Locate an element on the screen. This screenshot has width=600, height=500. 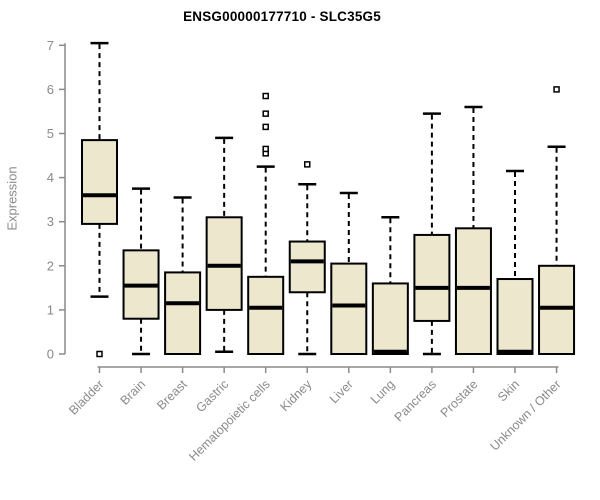
y-axis-title: Expression is located at coordinates (12, 198).